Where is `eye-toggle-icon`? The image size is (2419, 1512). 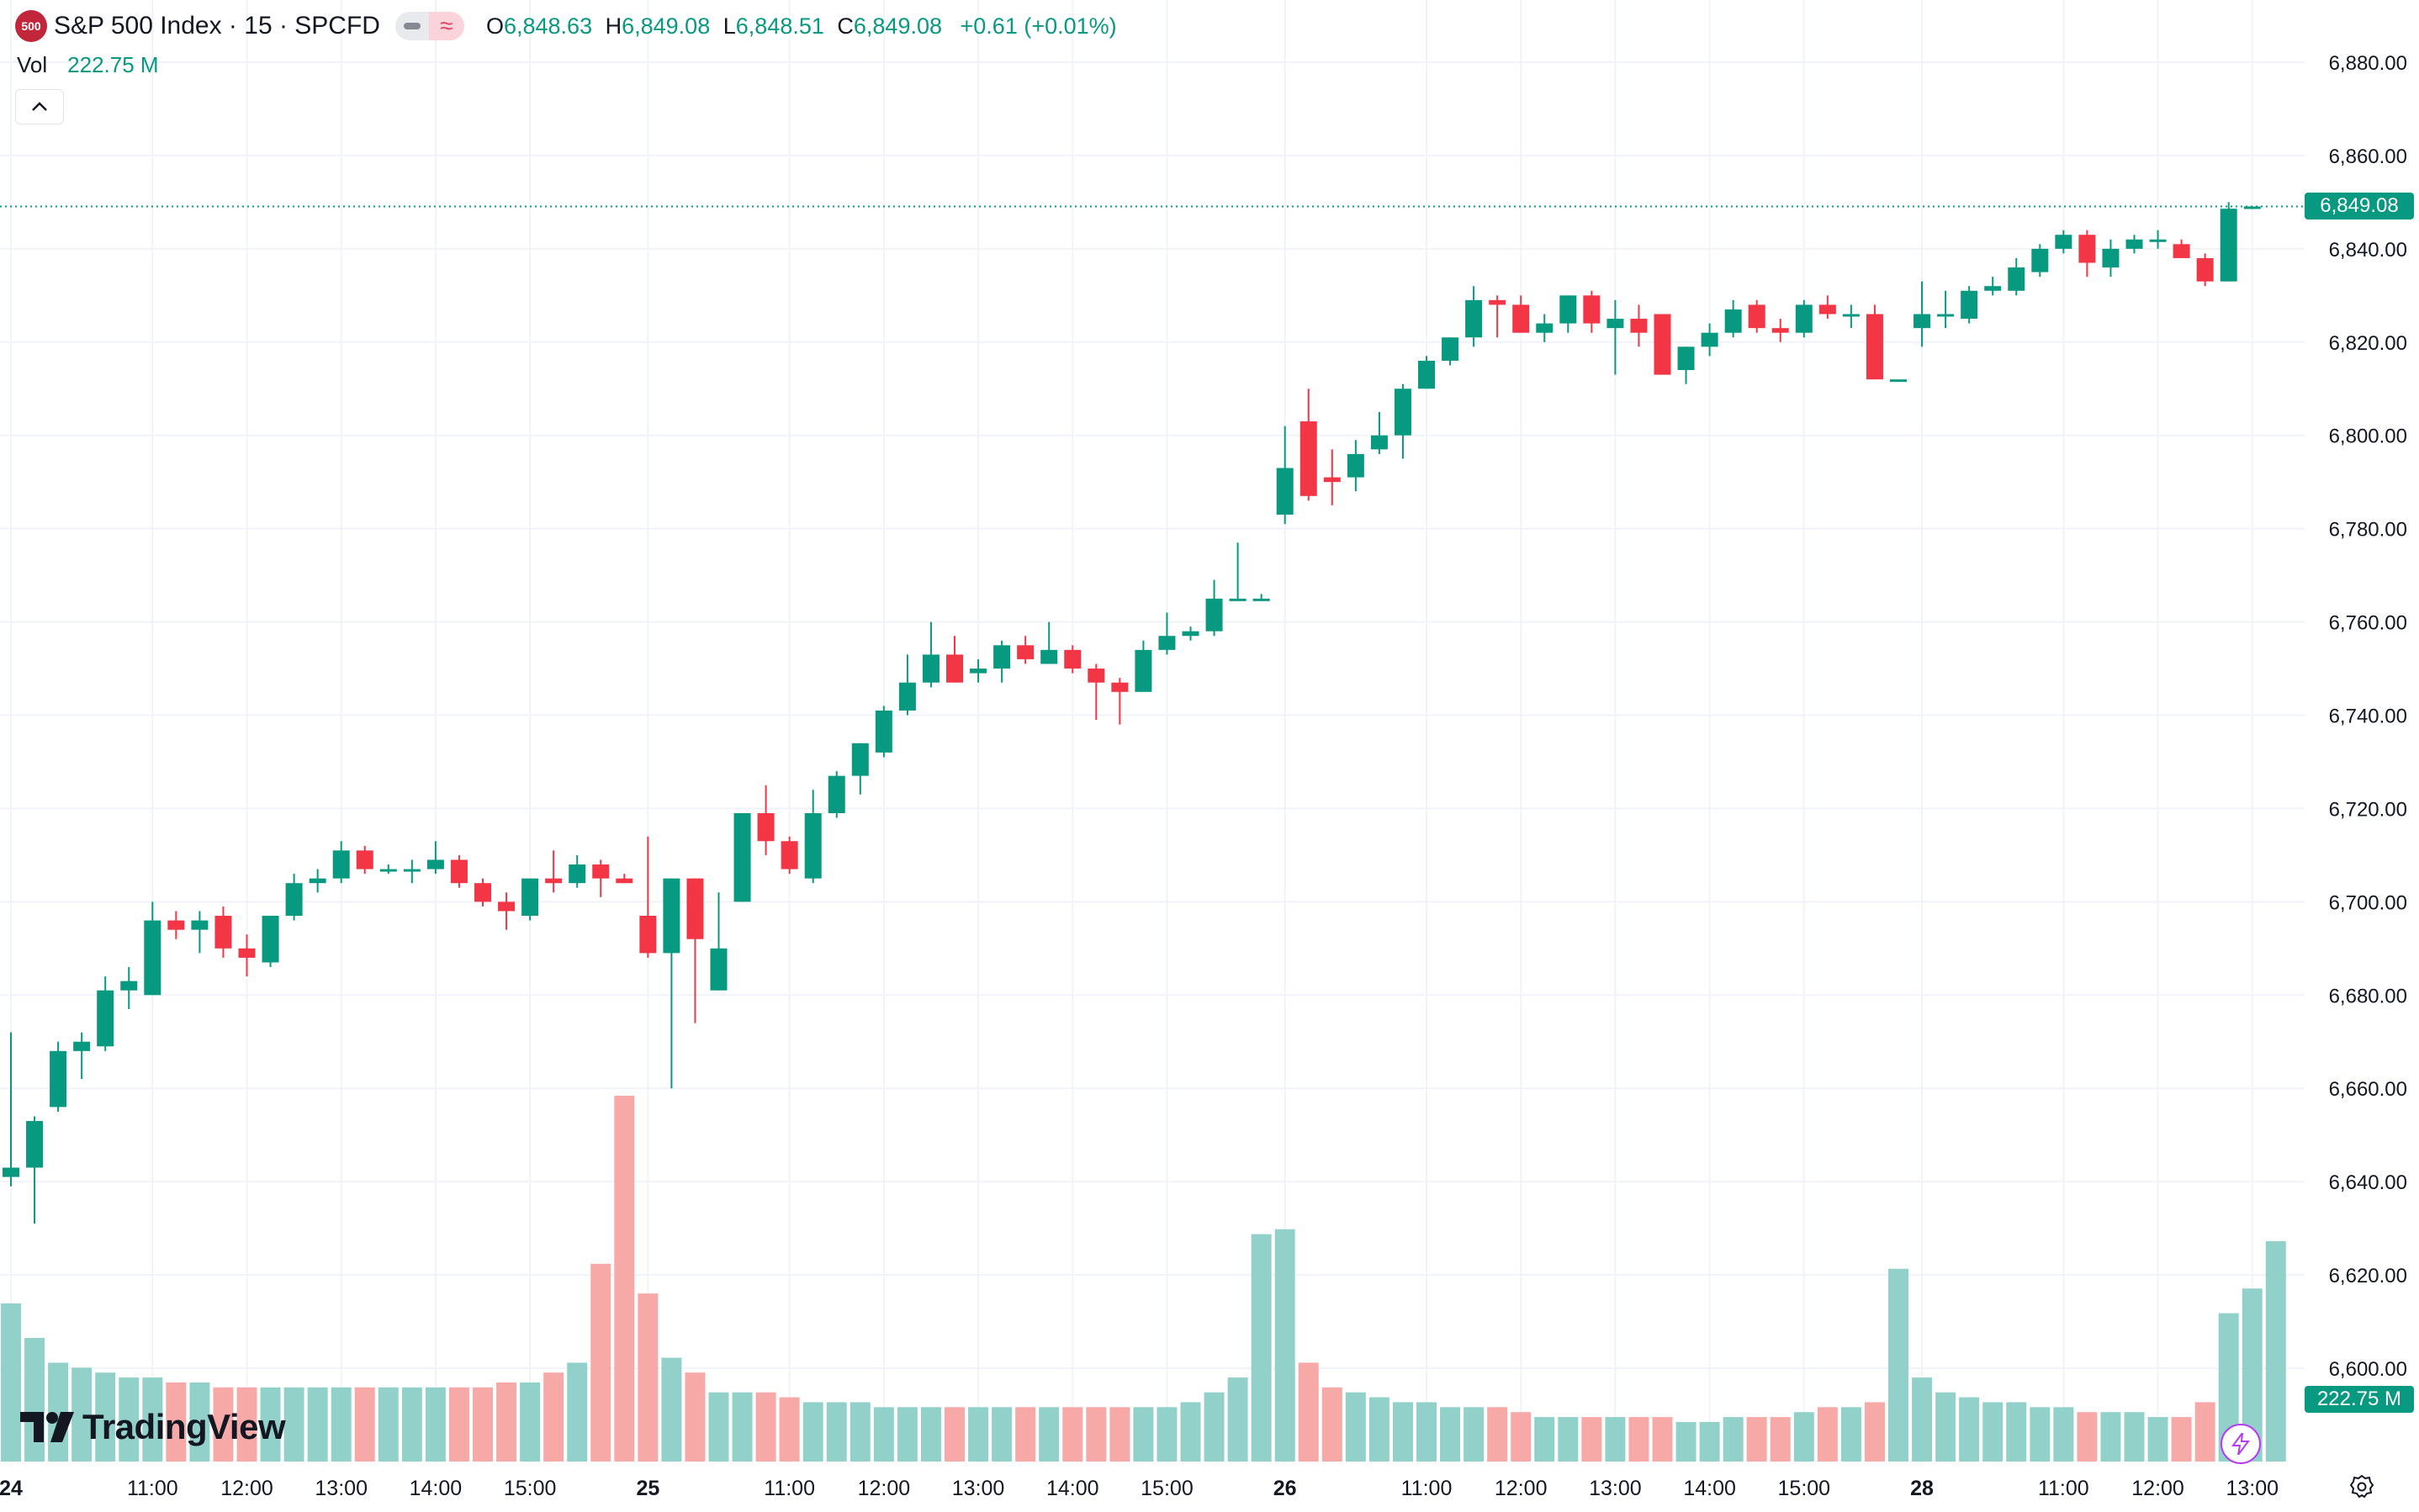 eye-toggle-icon is located at coordinates (411, 26).